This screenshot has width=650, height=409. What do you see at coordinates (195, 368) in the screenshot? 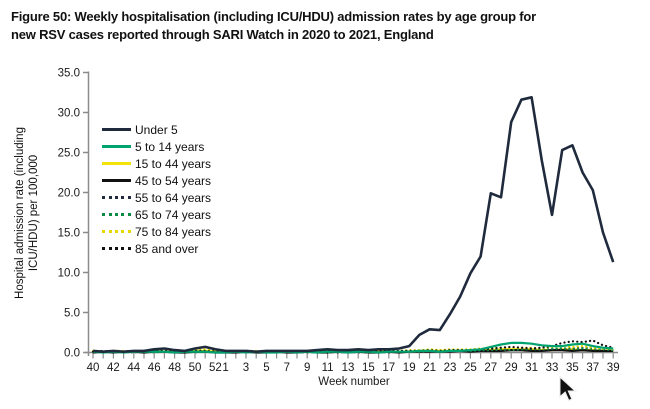
I see `x-tick-label: 50` at bounding box center [195, 368].